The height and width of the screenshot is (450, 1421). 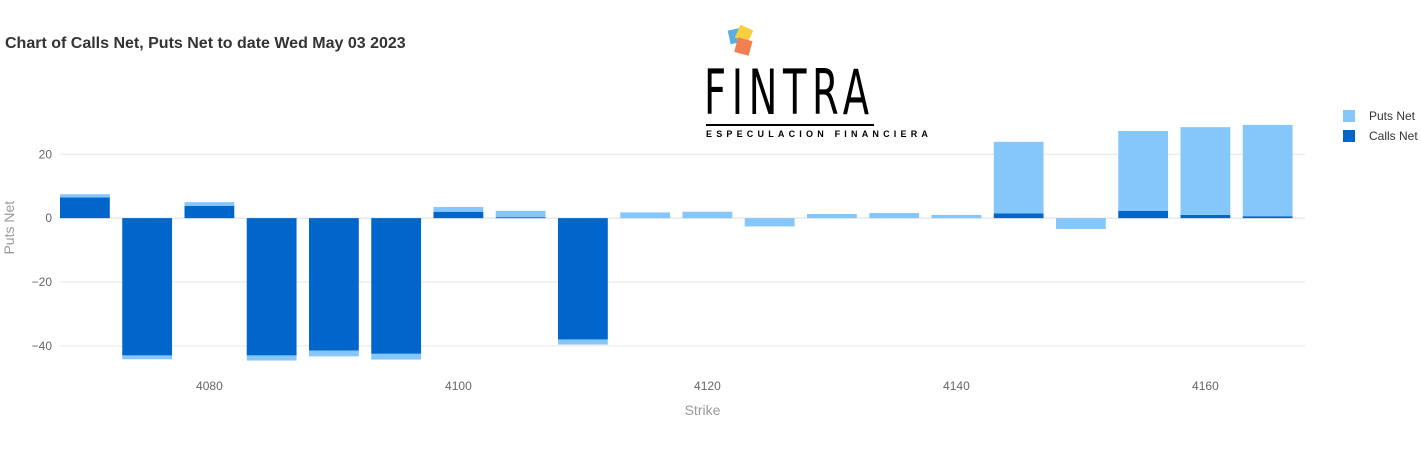 I want to click on logo-wordmark: FINTRA, so click(x=789, y=92).